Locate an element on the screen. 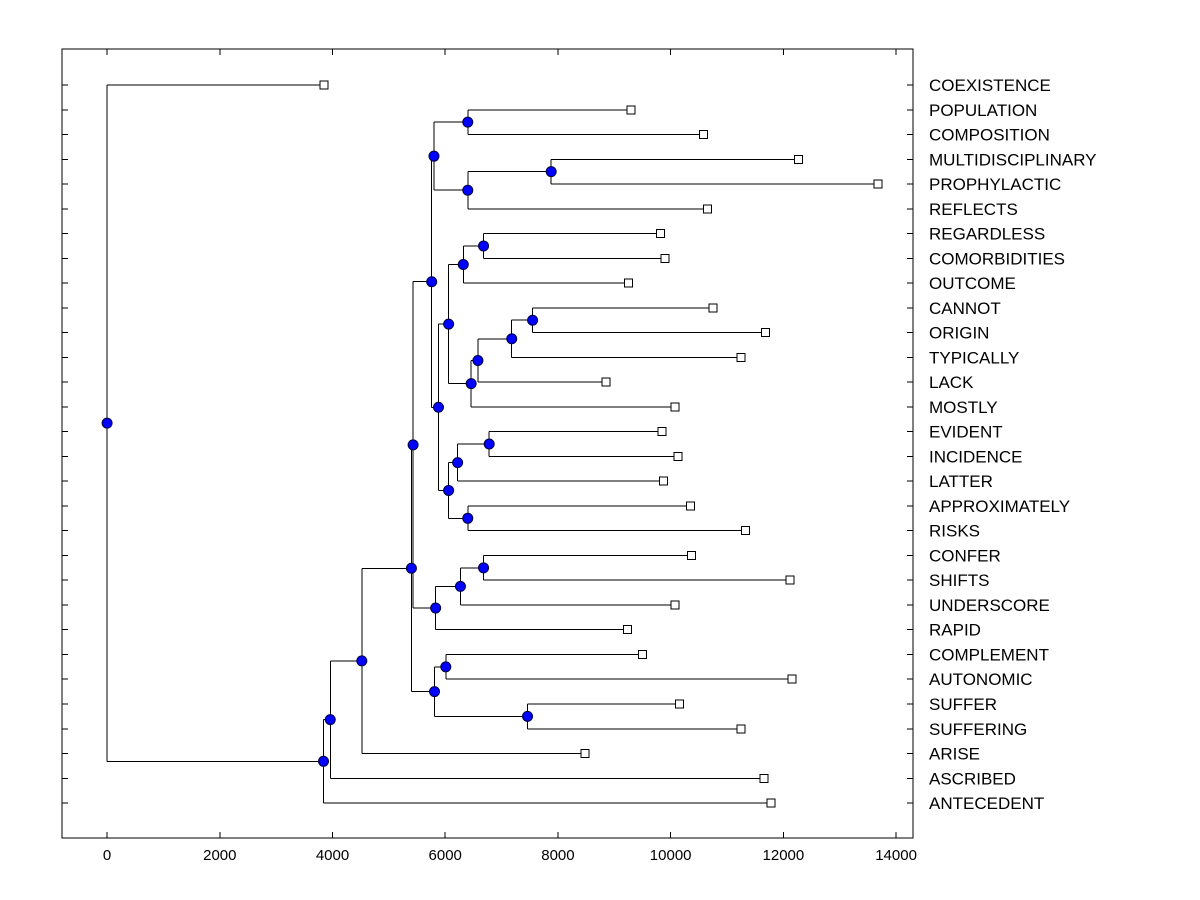  x-tick-label: 0 is located at coordinates (107, 855).